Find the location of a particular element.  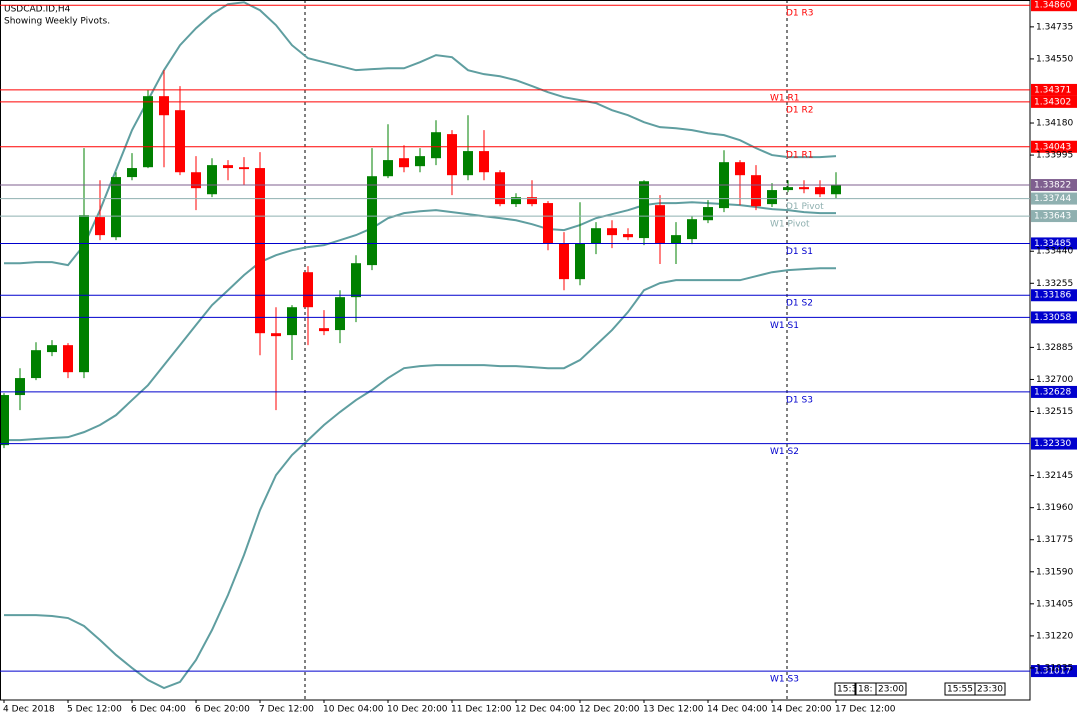

x-tick-label: 11 Dec 12:00 is located at coordinates (481, 710).